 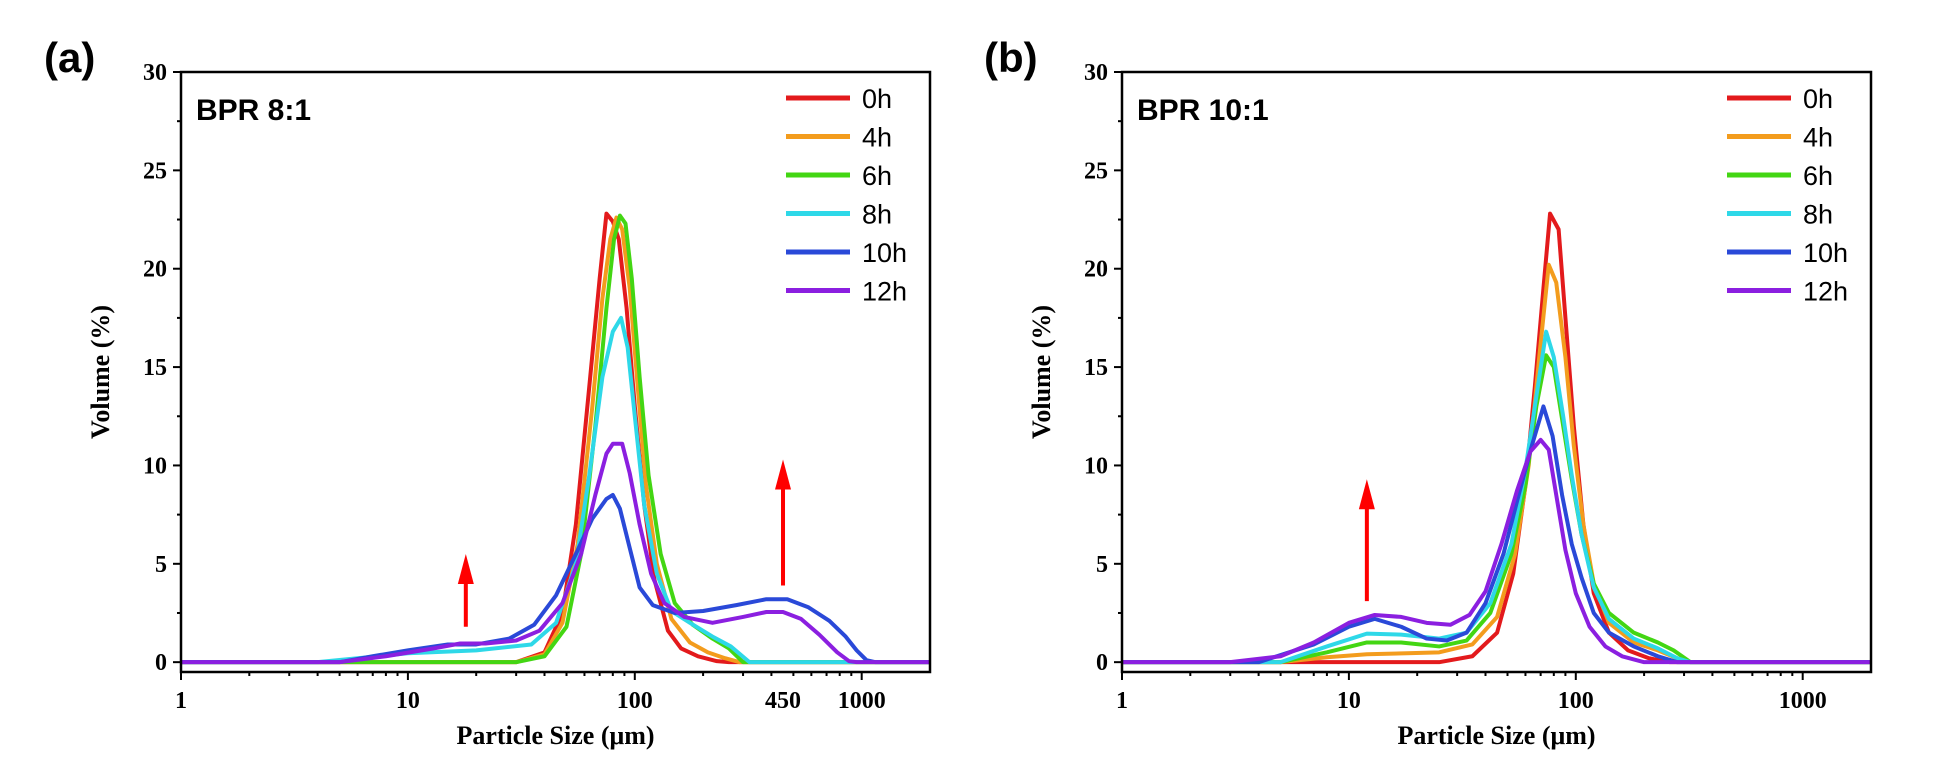 I want to click on panel-label: (a), so click(x=69, y=57).